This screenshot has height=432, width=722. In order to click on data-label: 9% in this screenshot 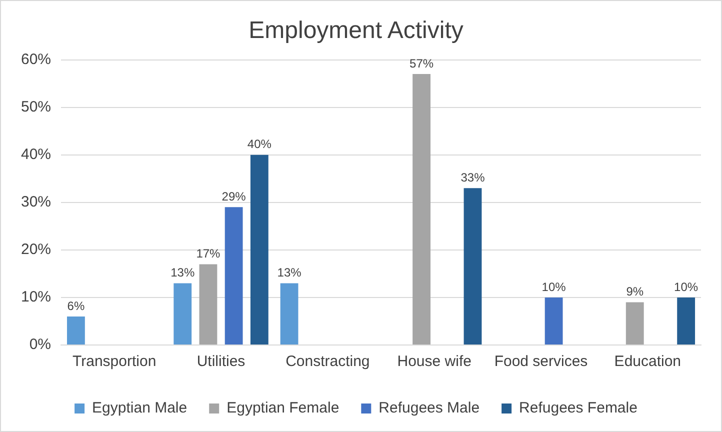, I will do `click(635, 291)`.